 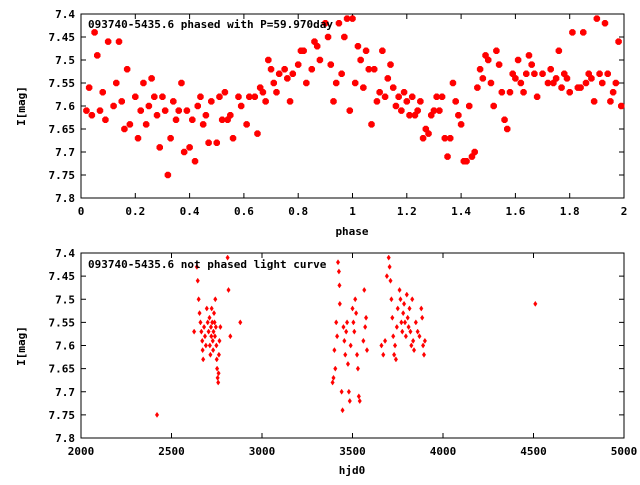 I want to click on y-tick-label: 7.6, so click(x=65, y=346).